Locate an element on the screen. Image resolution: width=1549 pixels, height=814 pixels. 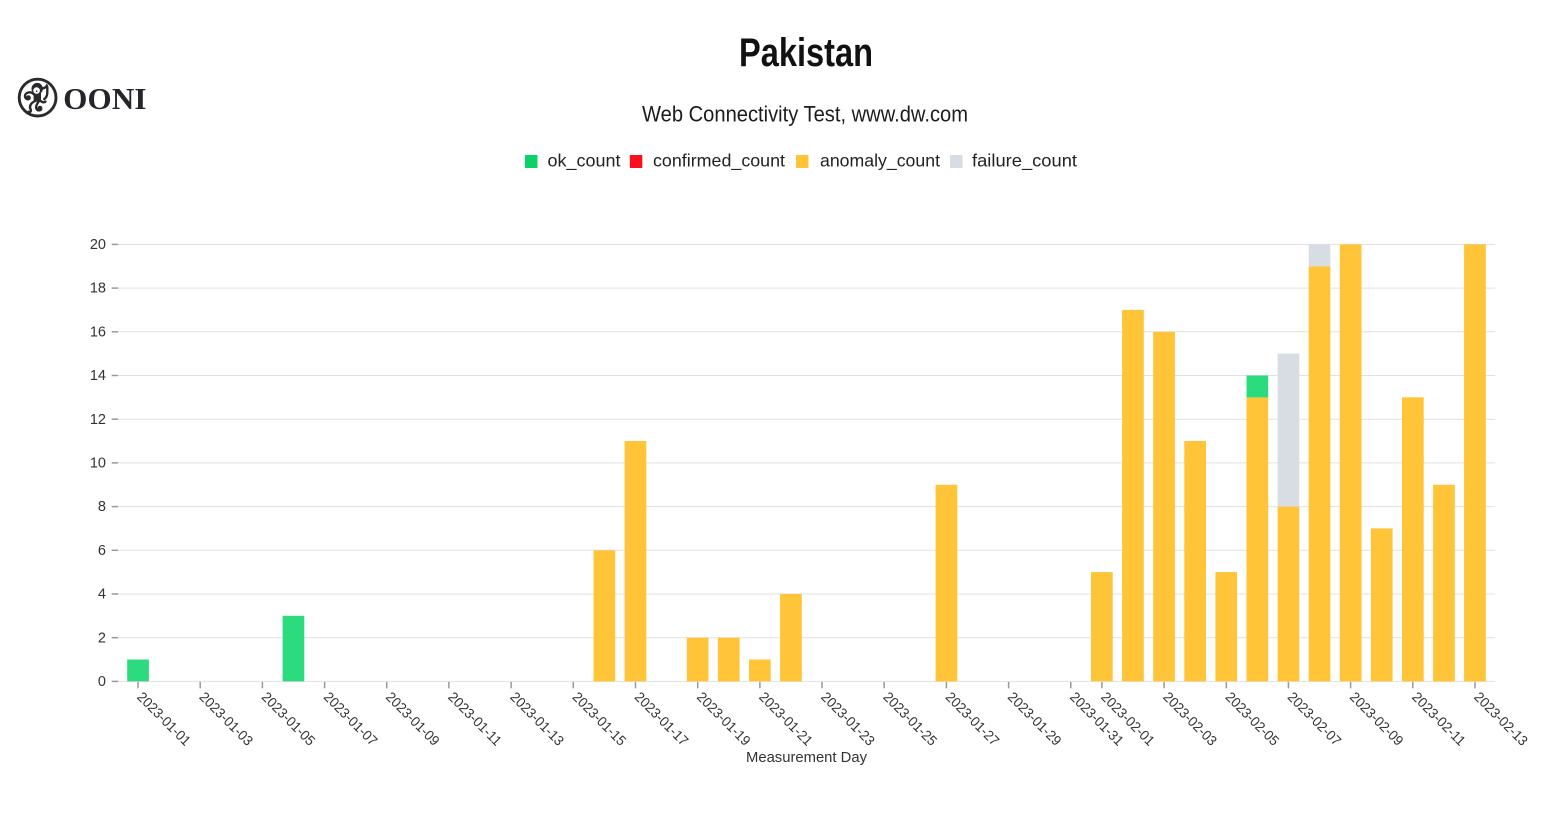
svg-text: Measurement Day is located at coordinates (806, 757).